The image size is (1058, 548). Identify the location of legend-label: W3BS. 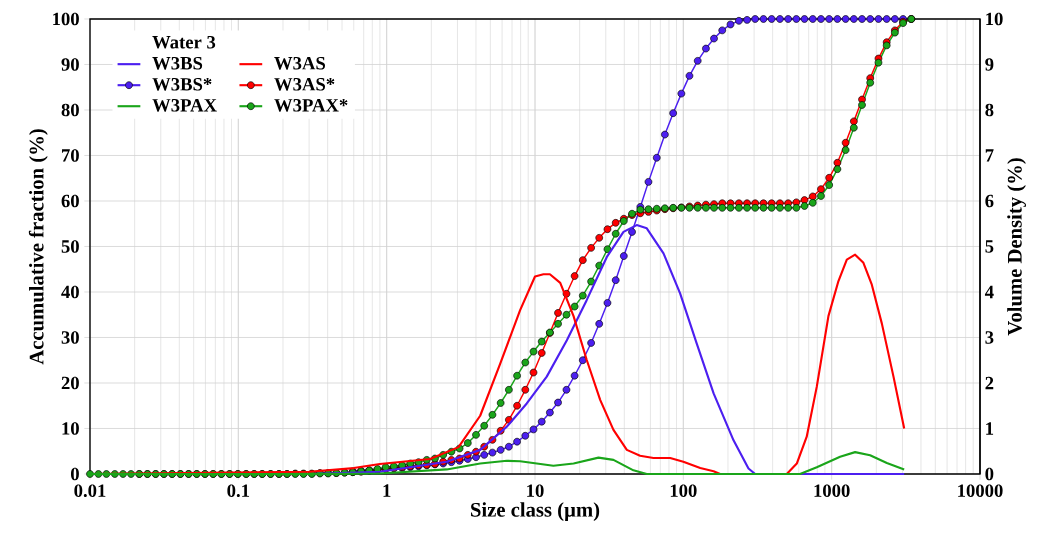
(177, 63).